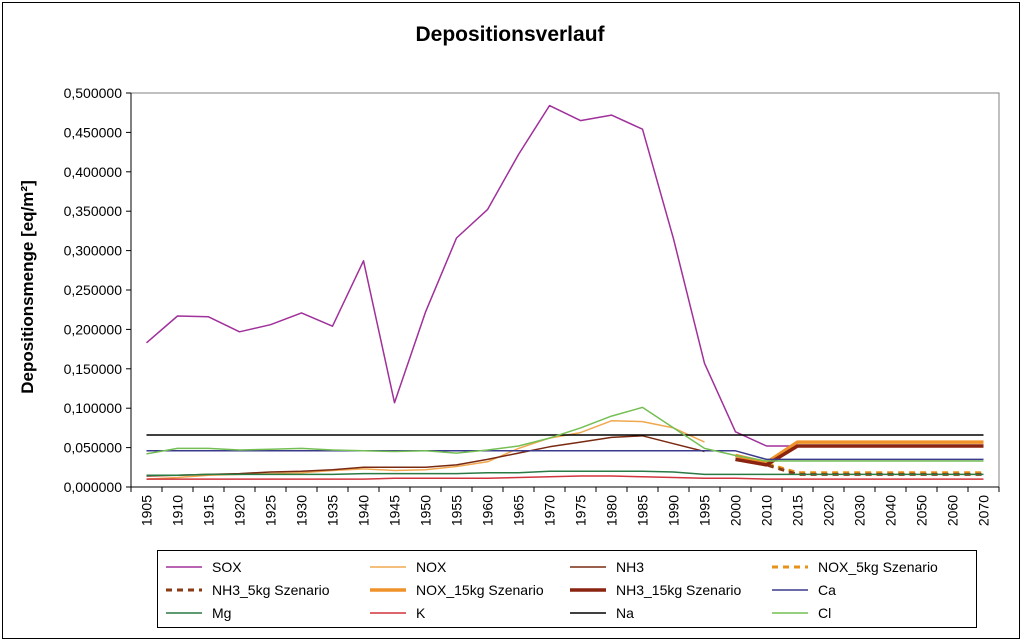 The width and height of the screenshot is (1024, 643). Describe the element at coordinates (736, 510) in the screenshot. I see `x-tick-label: 2000` at that location.